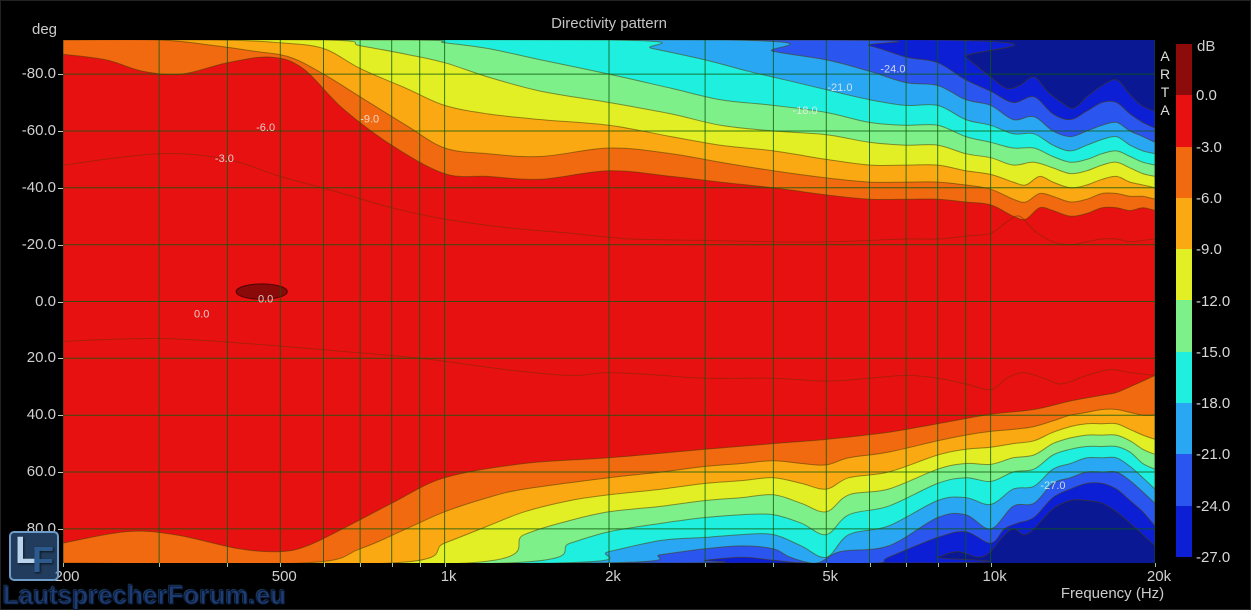 This screenshot has height=610, width=1251. I want to click on y-tick-label-40: 40.0, so click(41, 415).